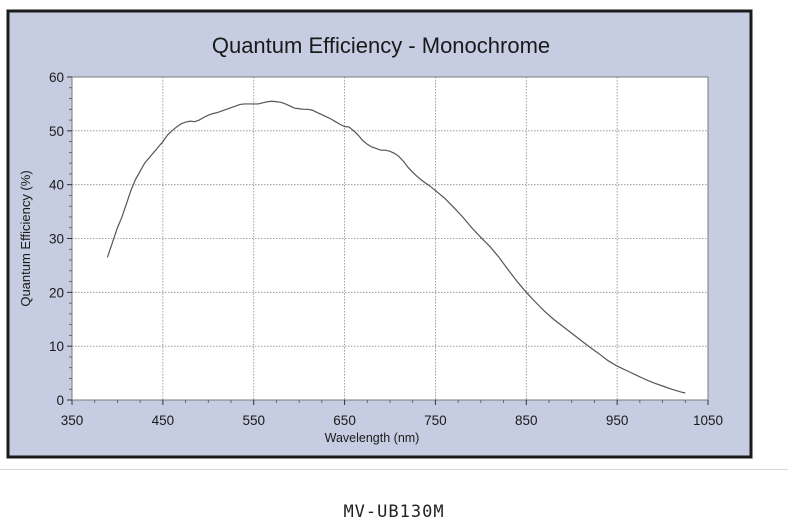  I want to click on x-tick-label: 1050, so click(708, 420).